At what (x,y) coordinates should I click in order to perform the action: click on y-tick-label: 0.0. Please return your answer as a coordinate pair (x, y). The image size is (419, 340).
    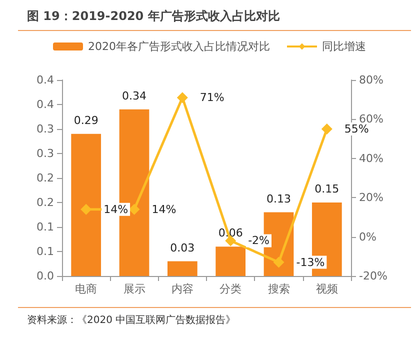
    Looking at the image, I should click on (45, 276).